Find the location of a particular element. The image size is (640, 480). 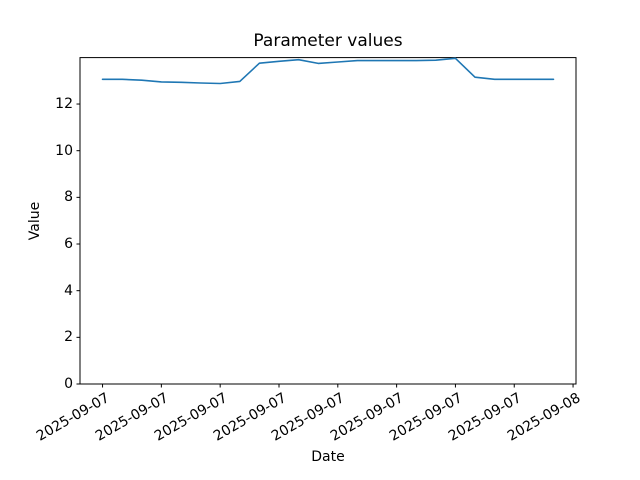

y-tick-label: 10 is located at coordinates (64, 150).